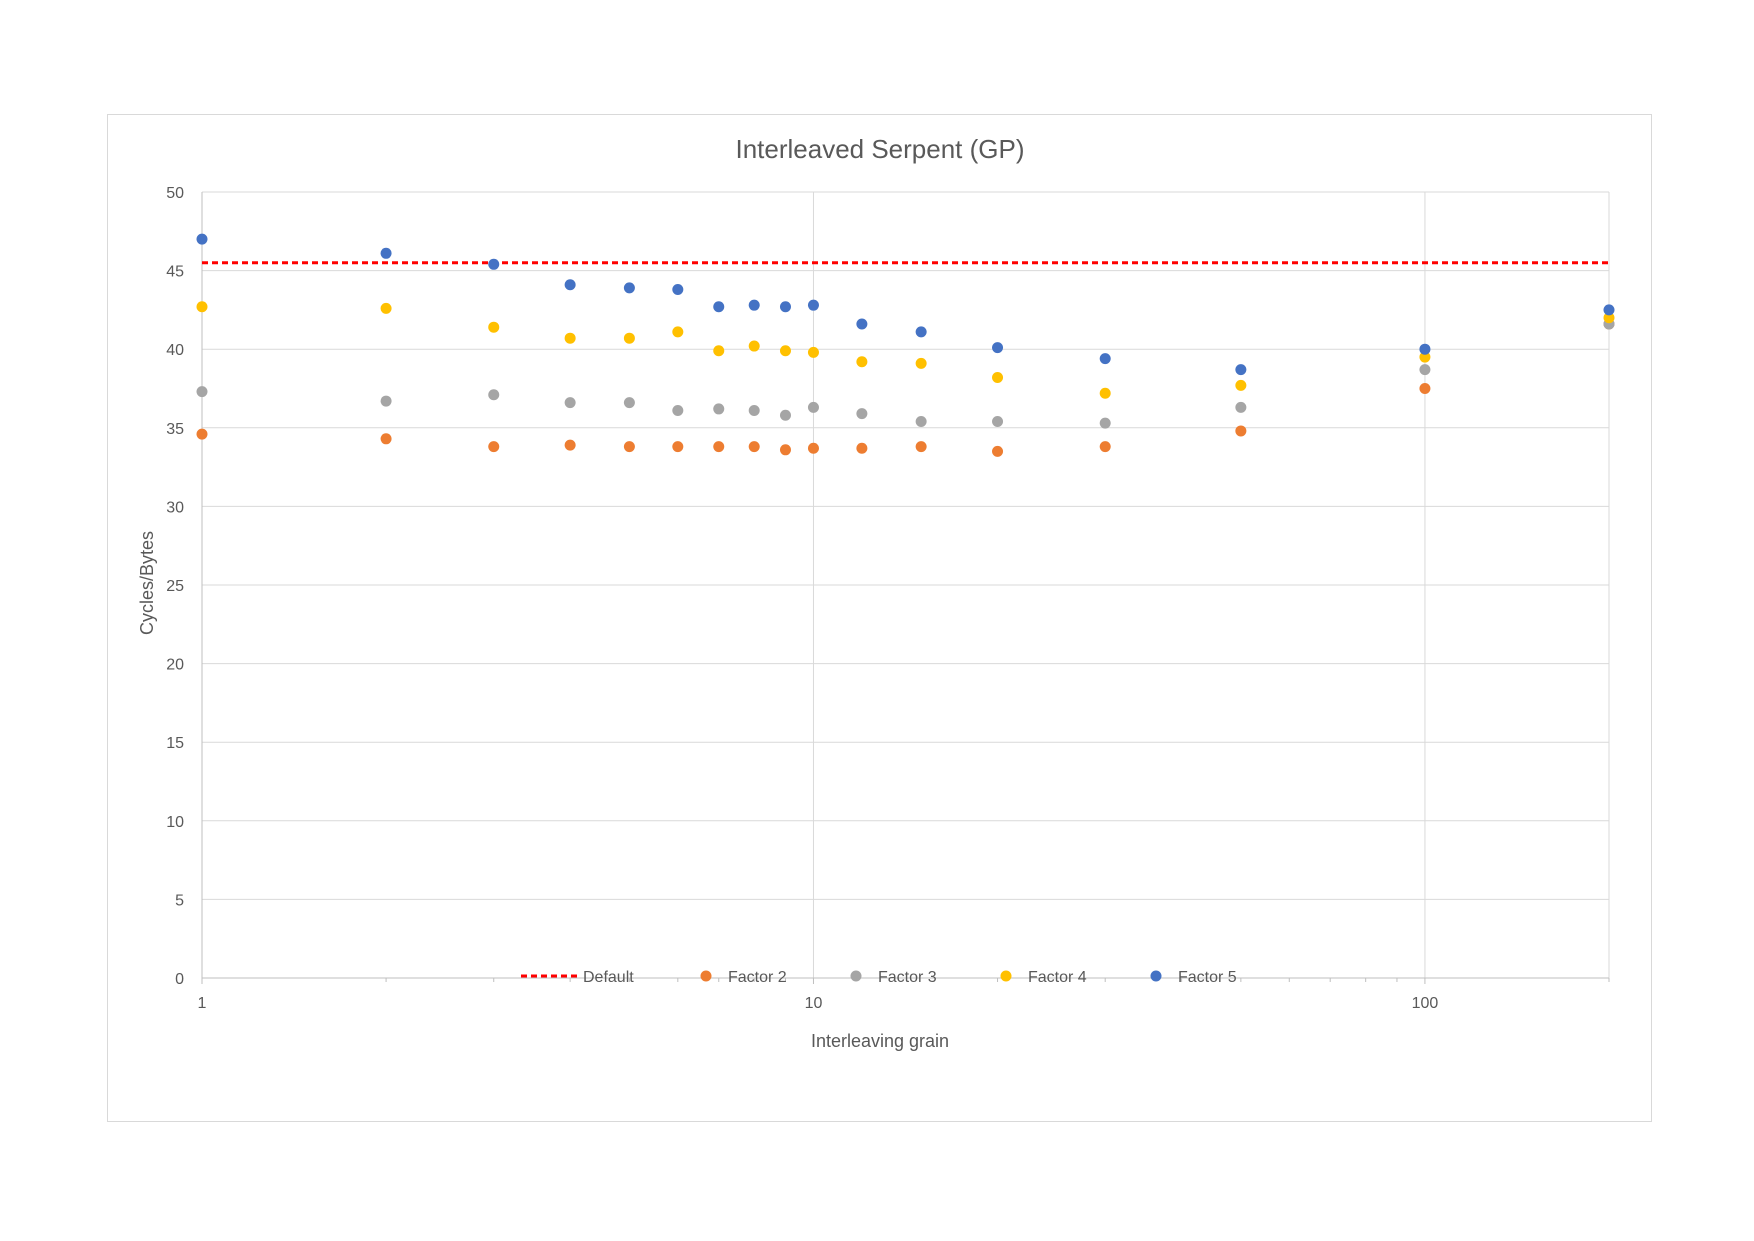 Image resolution: width=1754 pixels, height=1241 pixels. Describe the element at coordinates (880, 1041) in the screenshot. I see `x-axis-title: Interleaving grain` at that location.